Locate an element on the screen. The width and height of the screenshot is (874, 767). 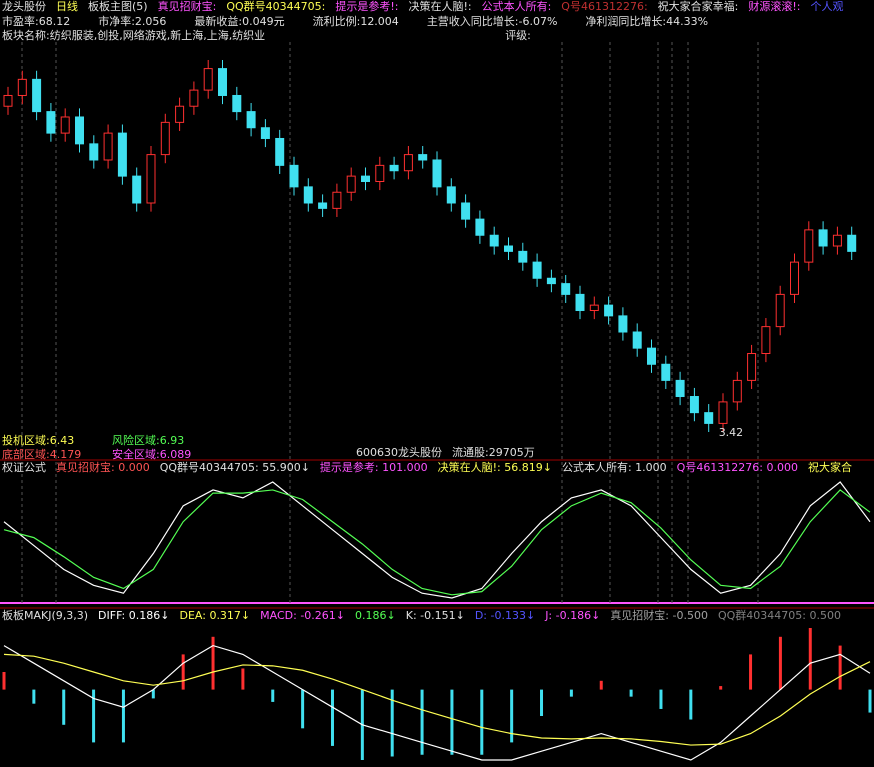
header-item: 个人观 is located at coordinates (827, 6).